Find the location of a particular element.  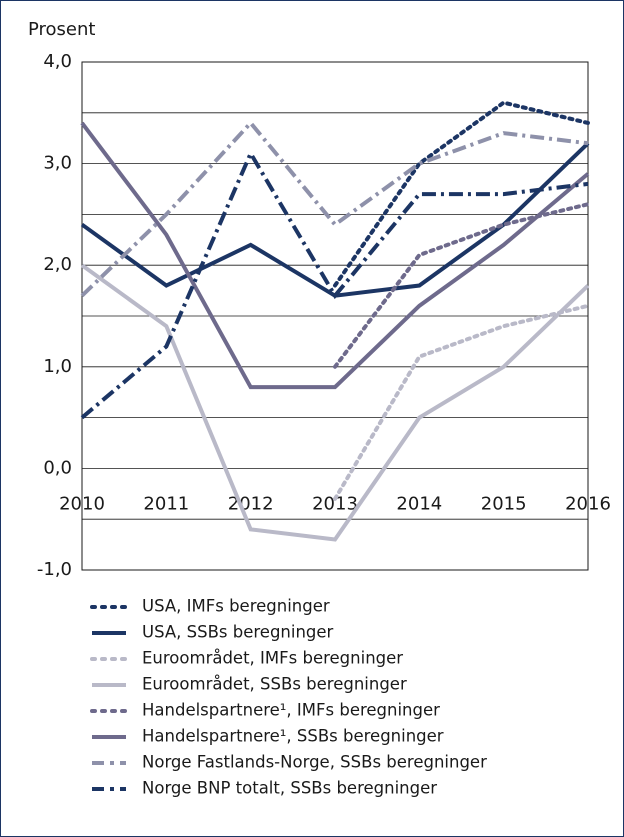

legend-label: Norge Fastlands-Norge, SSBs beregninger is located at coordinates (314, 762).